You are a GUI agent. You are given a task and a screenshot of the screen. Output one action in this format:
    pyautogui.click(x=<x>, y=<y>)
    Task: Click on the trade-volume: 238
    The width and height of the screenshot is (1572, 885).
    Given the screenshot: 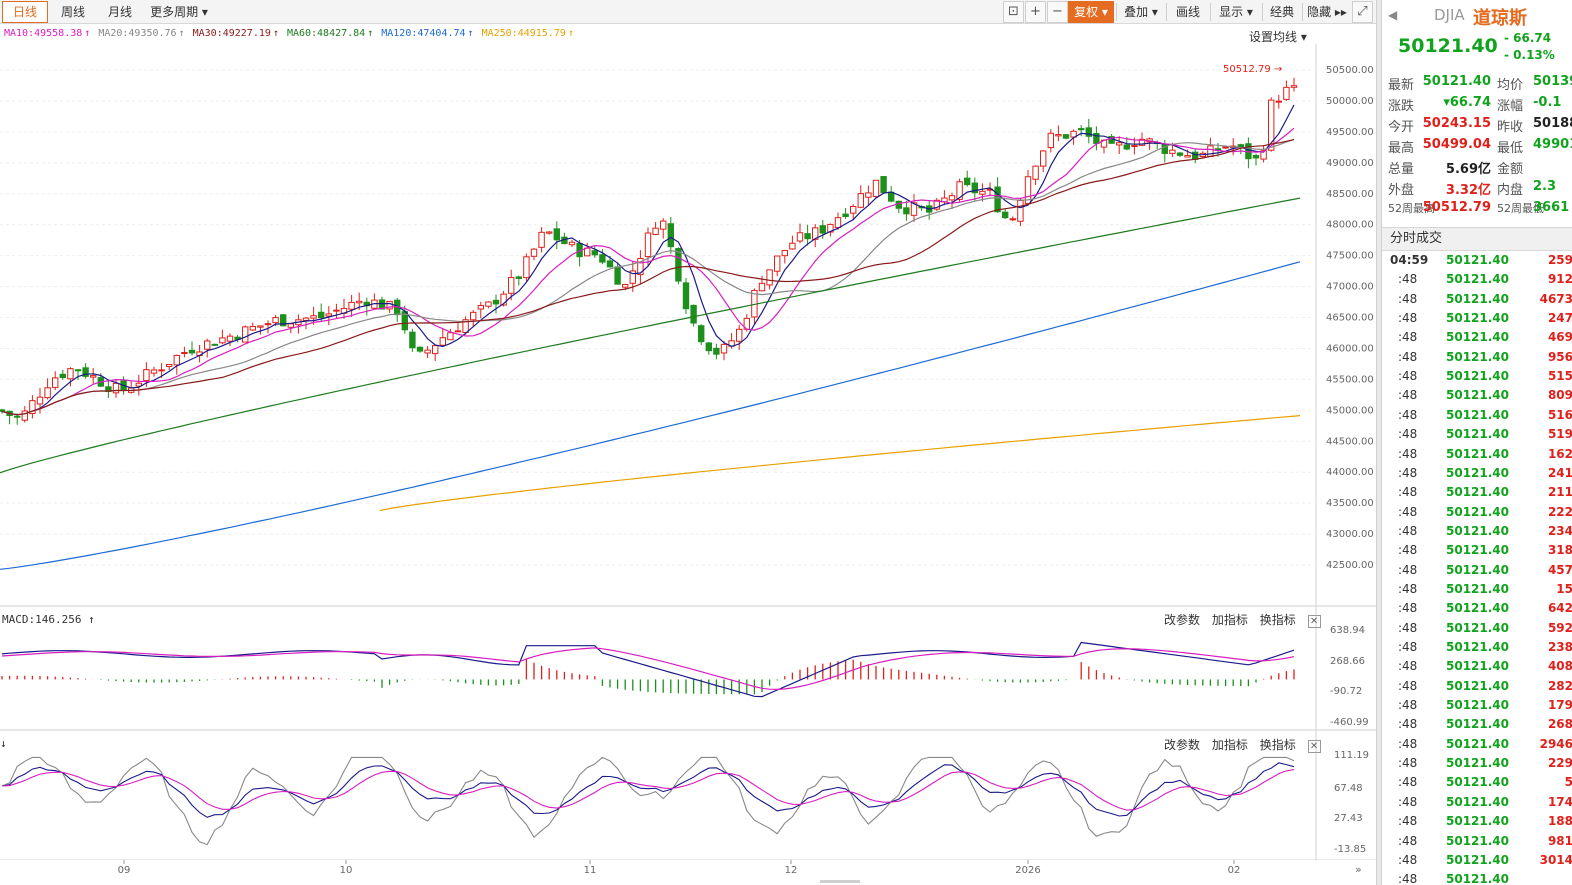 What is the action you would take?
    pyautogui.click(x=1559, y=647)
    